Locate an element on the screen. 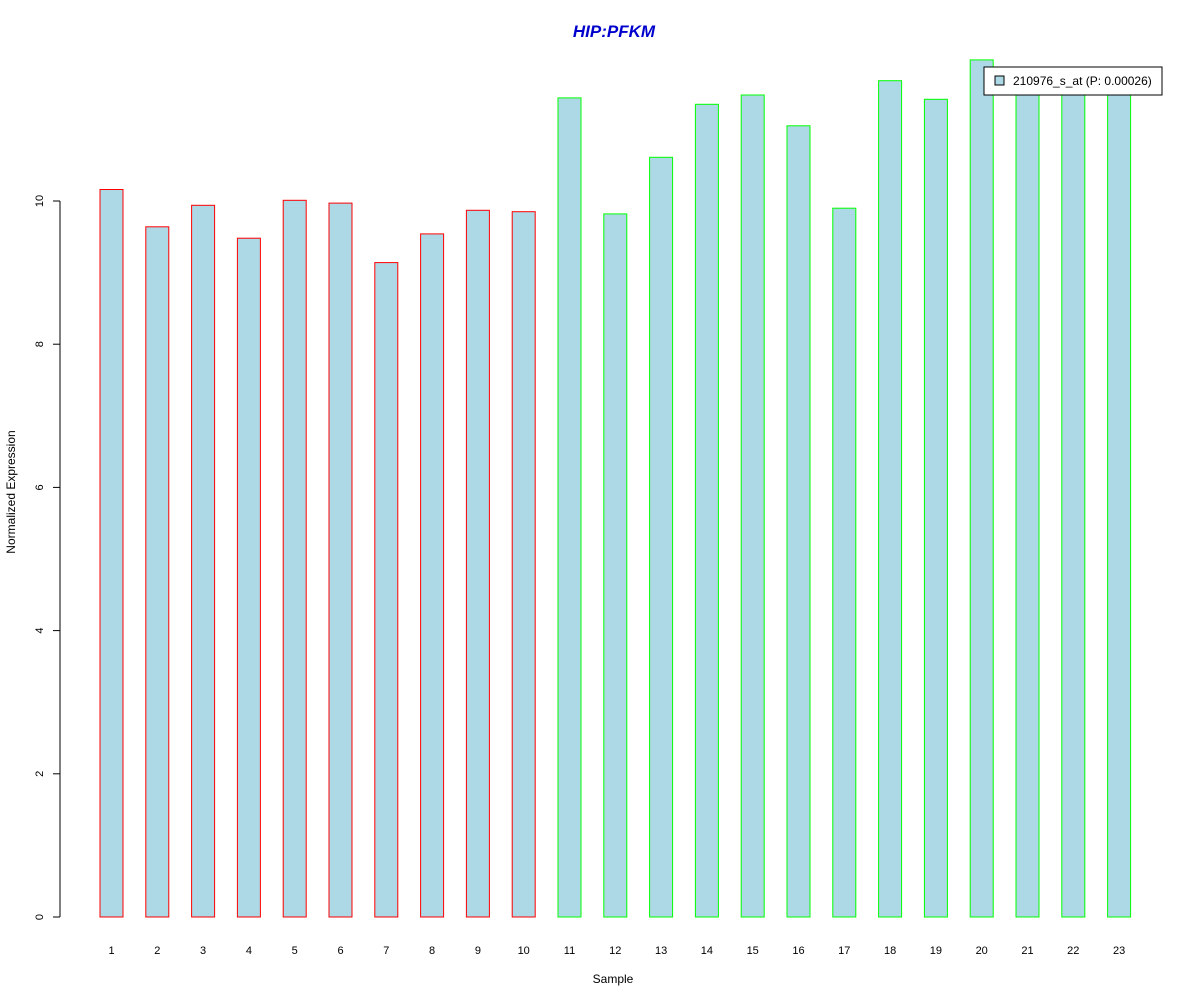  y-tick-label: 6 is located at coordinates (40, 487).